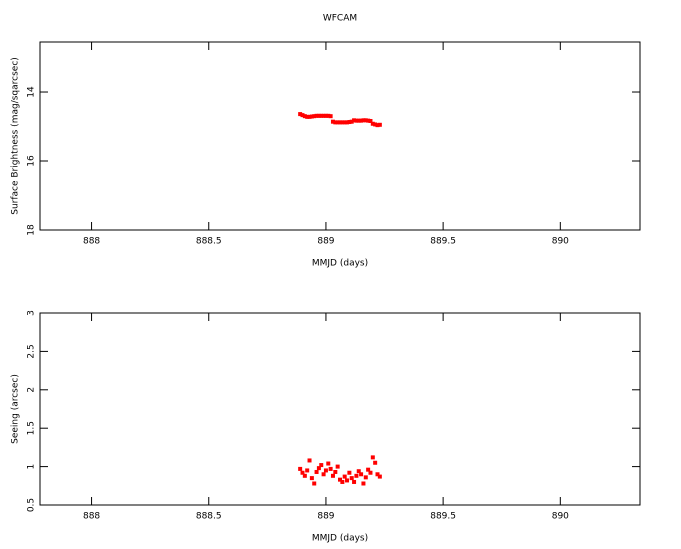 The width and height of the screenshot is (681, 549). Describe the element at coordinates (32, 313) in the screenshot. I see `y-tick-label: 3` at that location.